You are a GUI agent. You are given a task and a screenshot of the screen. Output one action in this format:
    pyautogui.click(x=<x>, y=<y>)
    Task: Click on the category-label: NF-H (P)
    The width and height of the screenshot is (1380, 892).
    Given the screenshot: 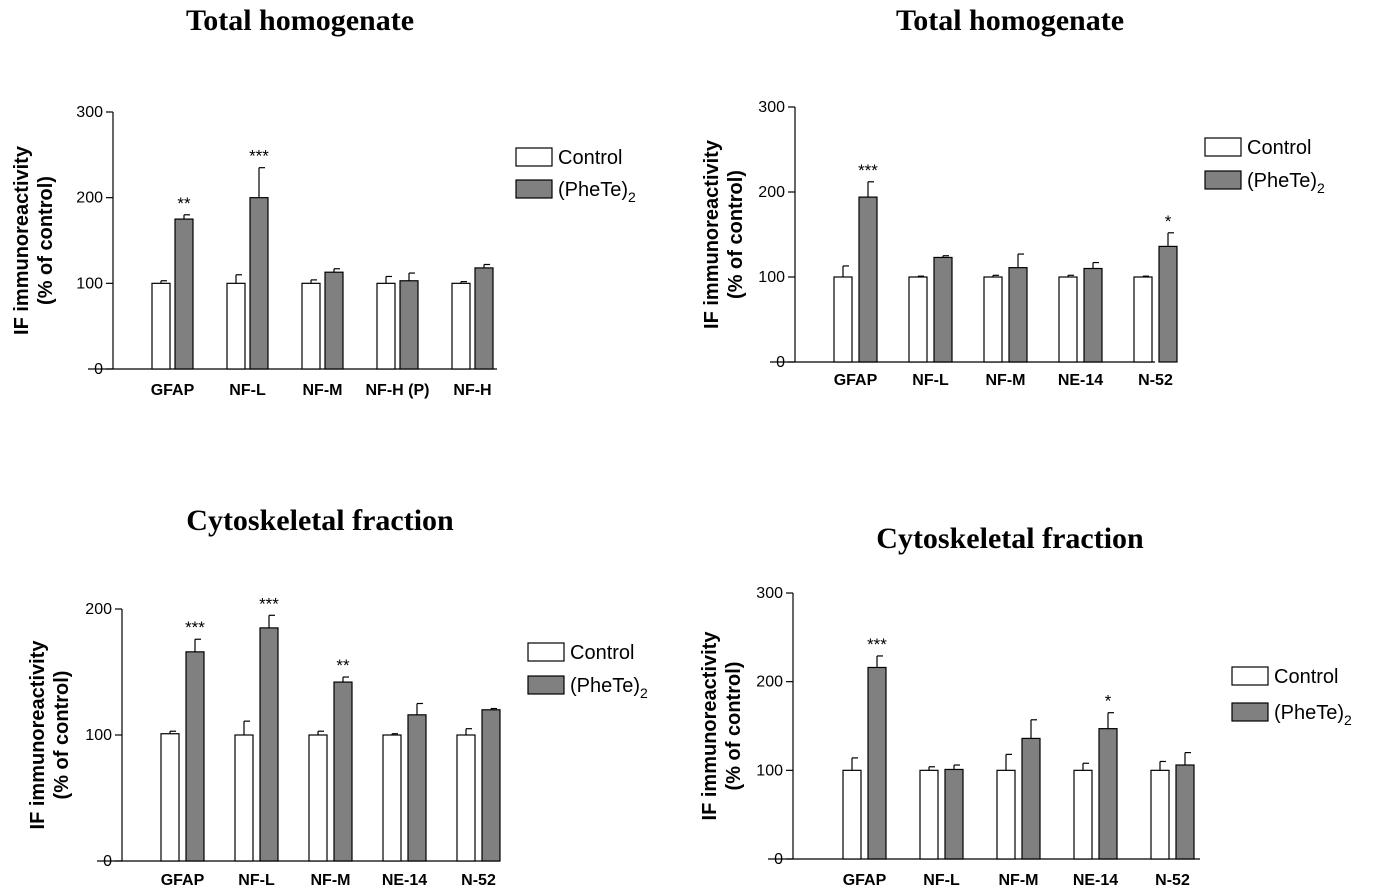 What is the action you would take?
    pyautogui.click(x=398, y=390)
    